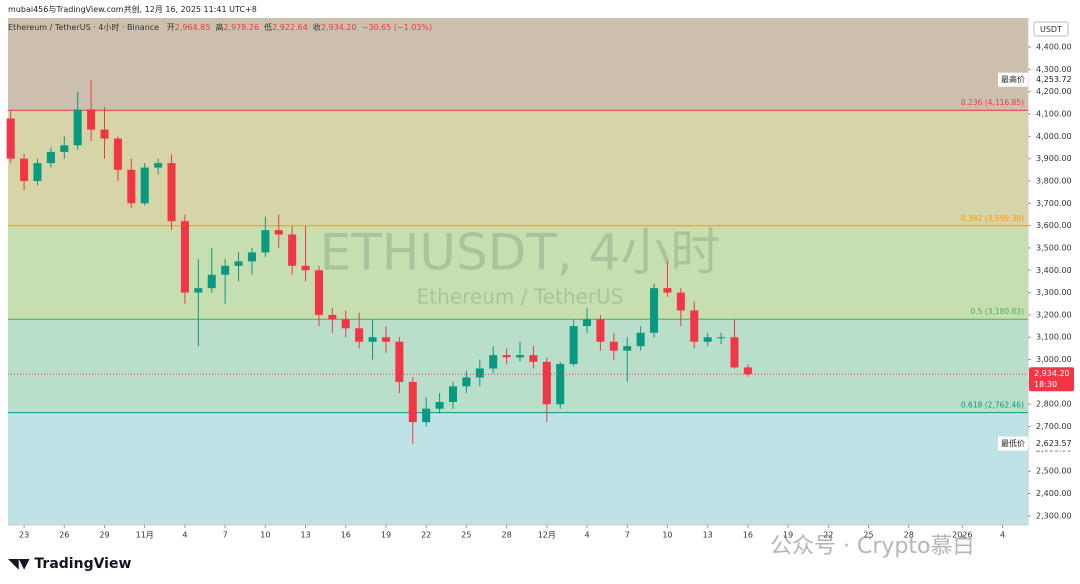 The image size is (1080, 584). Describe the element at coordinates (1054, 515) in the screenshot. I see `y-tick-label: 2,300.00` at that location.